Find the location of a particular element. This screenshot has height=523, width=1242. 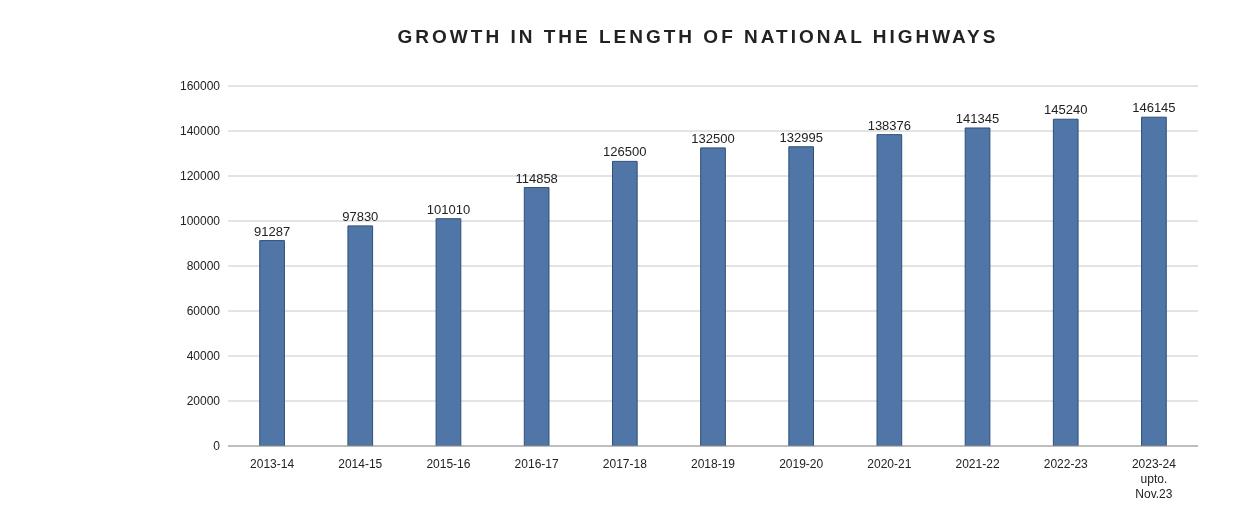

data-label: 132995 is located at coordinates (801, 137).